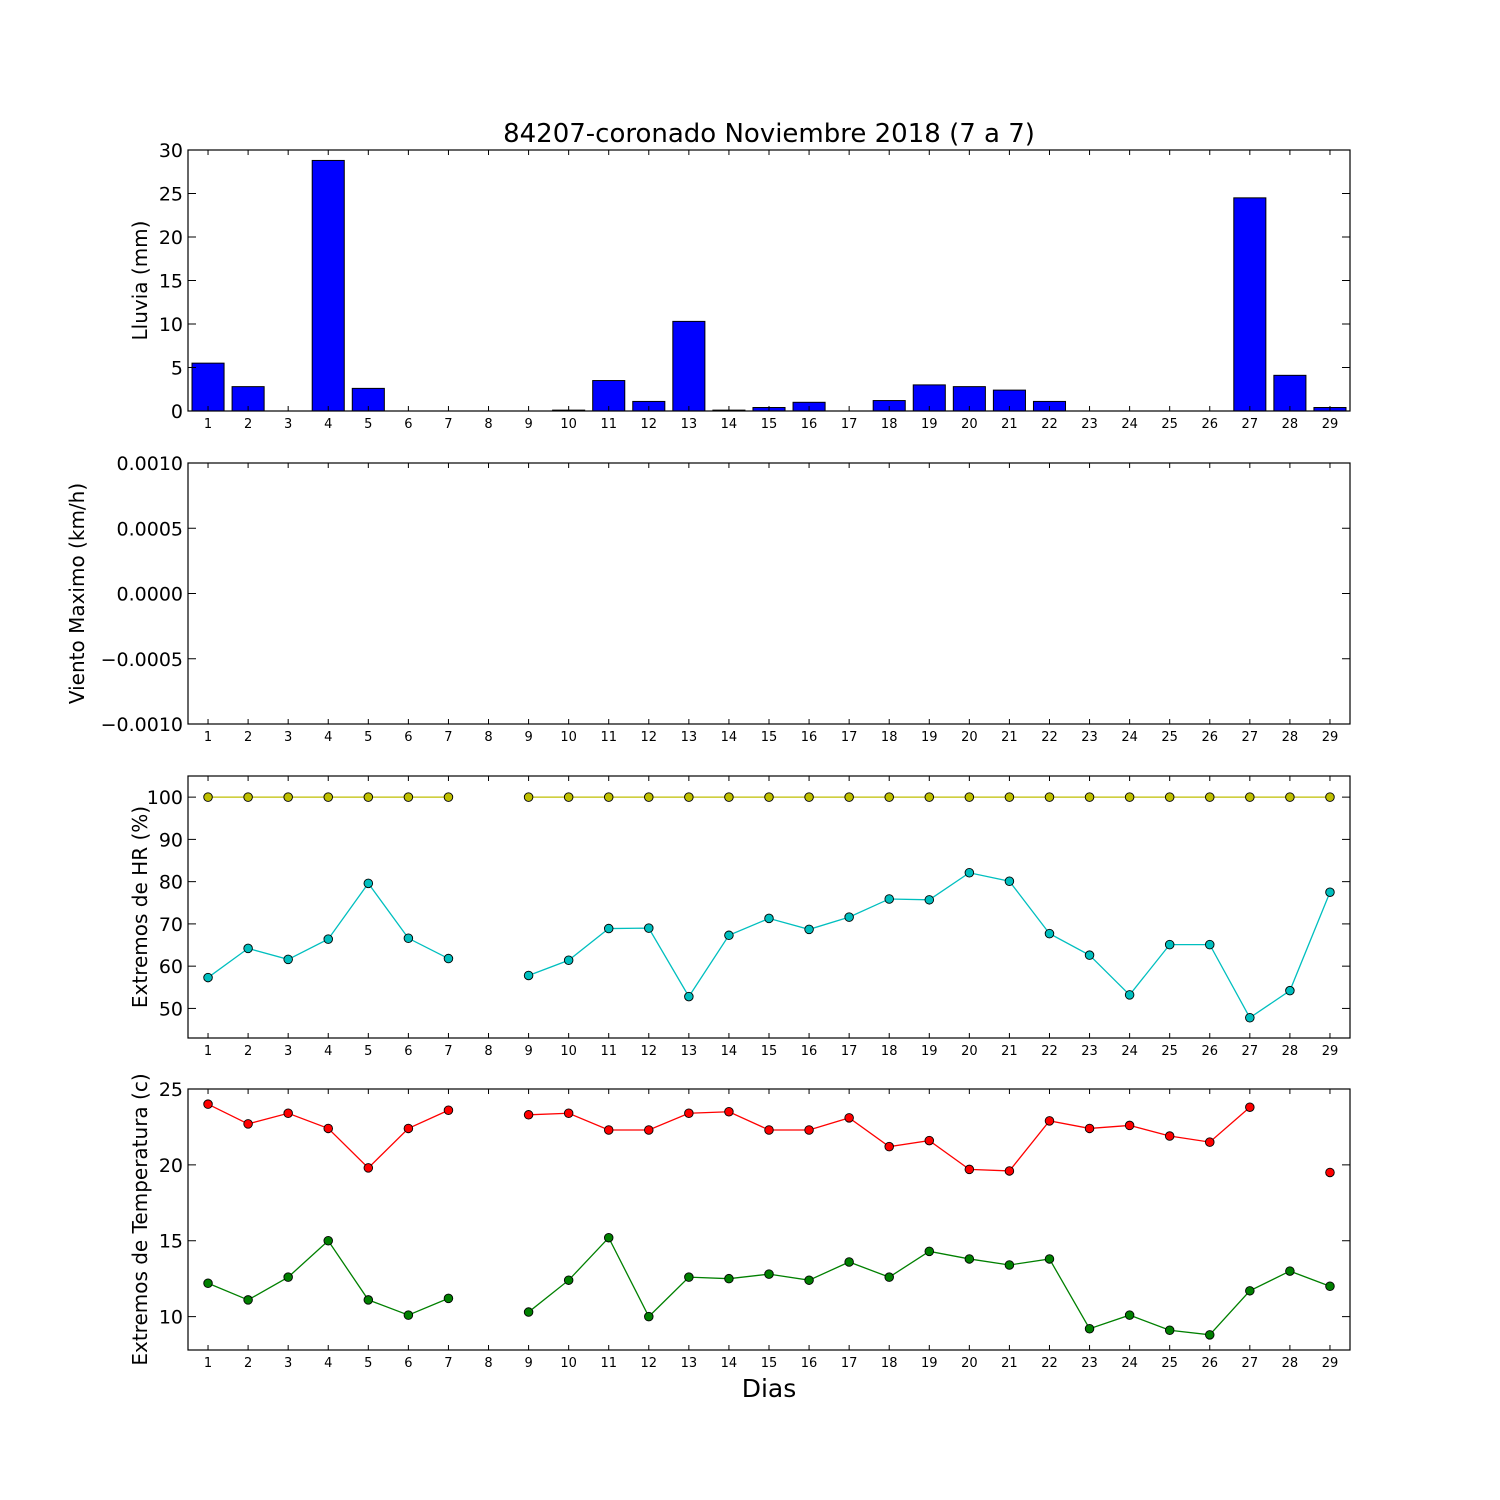  Describe the element at coordinates (171, 1009) in the screenshot. I see `y-tick-label: 50` at that location.